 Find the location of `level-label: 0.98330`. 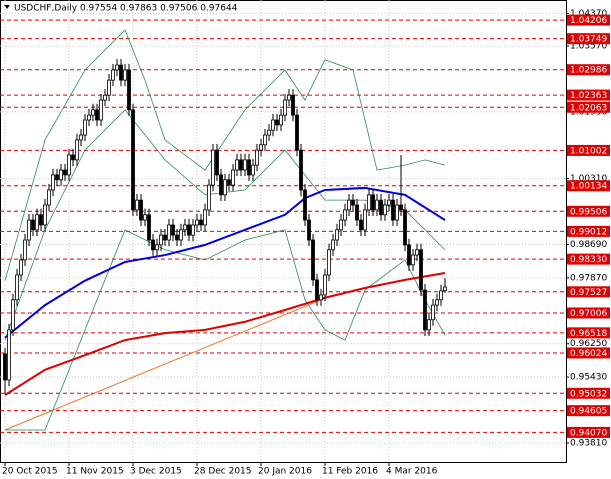

level-label: 0.98330 is located at coordinates (588, 260).